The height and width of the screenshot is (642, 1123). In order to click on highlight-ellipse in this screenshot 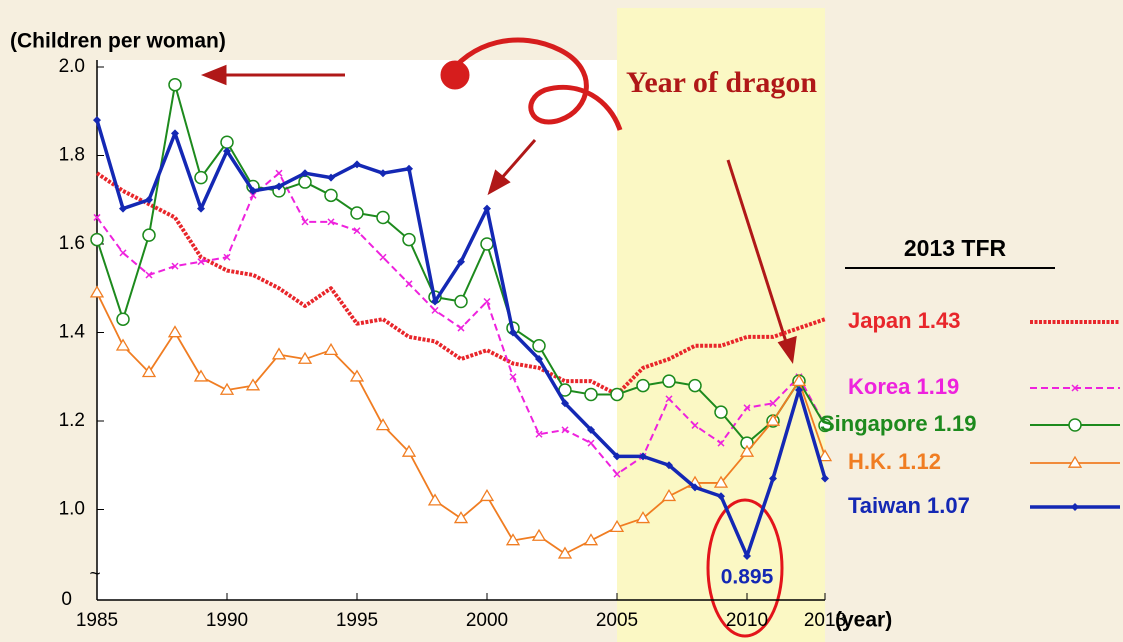, I will do `click(745, 568)`.